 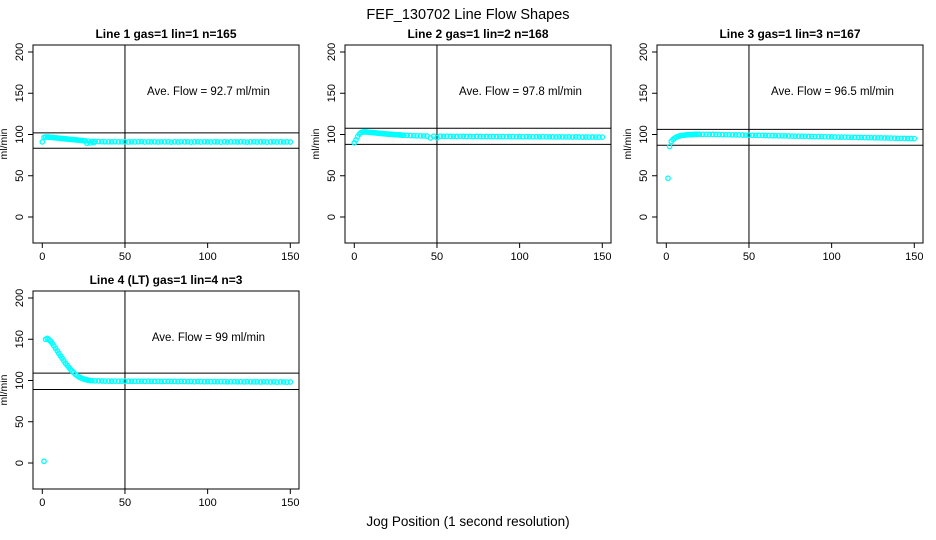 What do you see at coordinates (20, 422) in the screenshot?
I see `y-tick-label: 50` at bounding box center [20, 422].